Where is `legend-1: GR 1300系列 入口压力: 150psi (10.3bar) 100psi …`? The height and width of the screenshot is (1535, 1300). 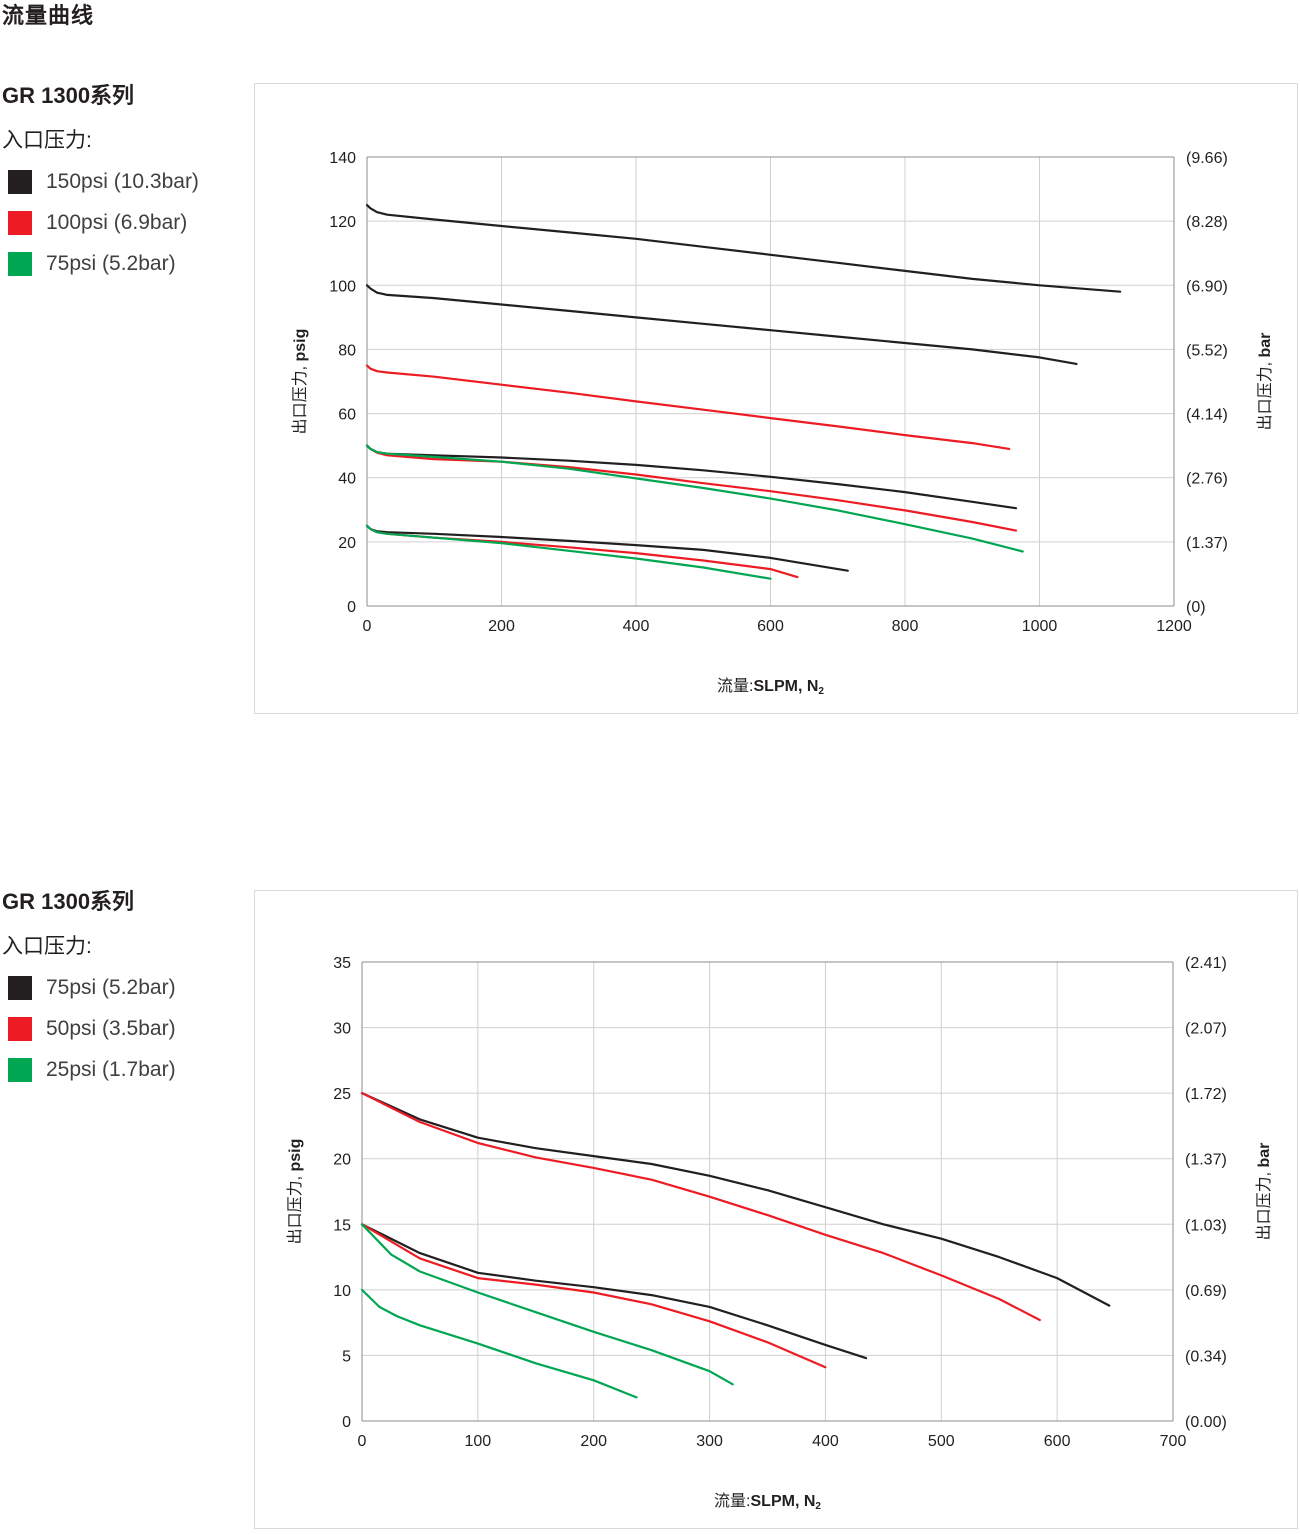 legend-1: GR 1300系列 入口压力: 150psi (10.3bar) 100psi … is located at coordinates (100, 185).